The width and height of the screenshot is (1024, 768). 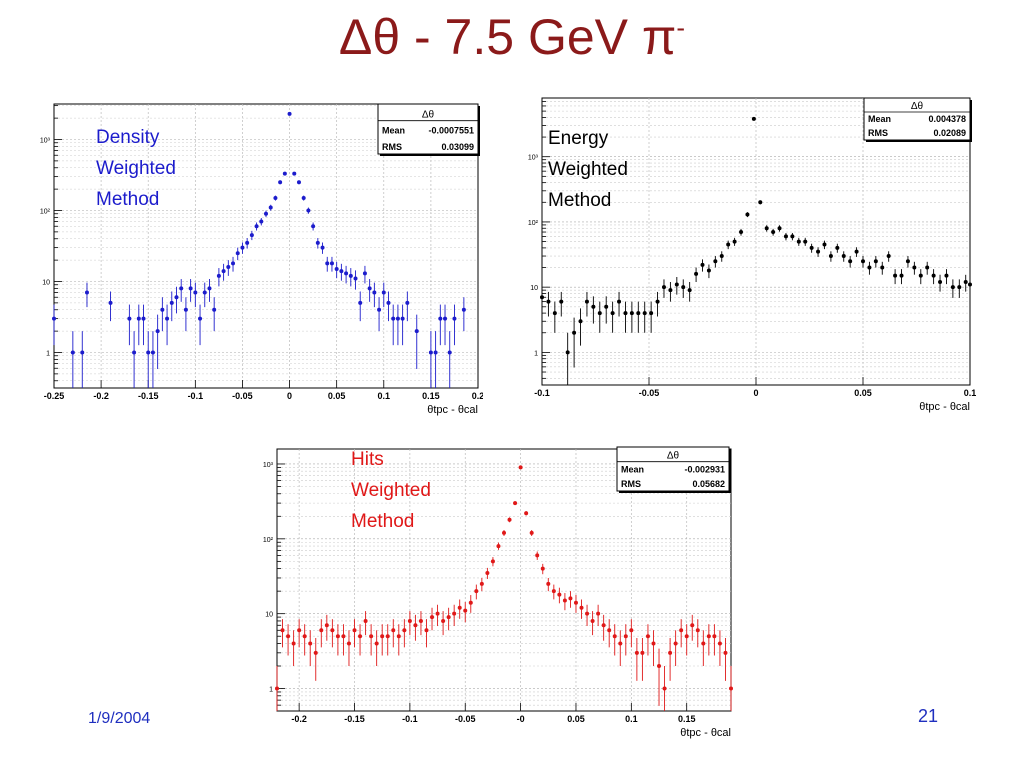 I want to click on stats-key: RMS, so click(x=878, y=133).